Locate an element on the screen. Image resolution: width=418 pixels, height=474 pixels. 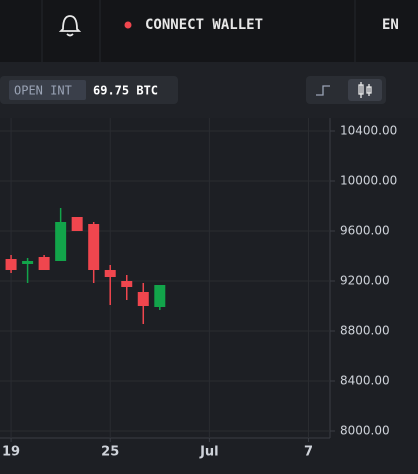
x-tick-label: 7 is located at coordinates (308, 452).